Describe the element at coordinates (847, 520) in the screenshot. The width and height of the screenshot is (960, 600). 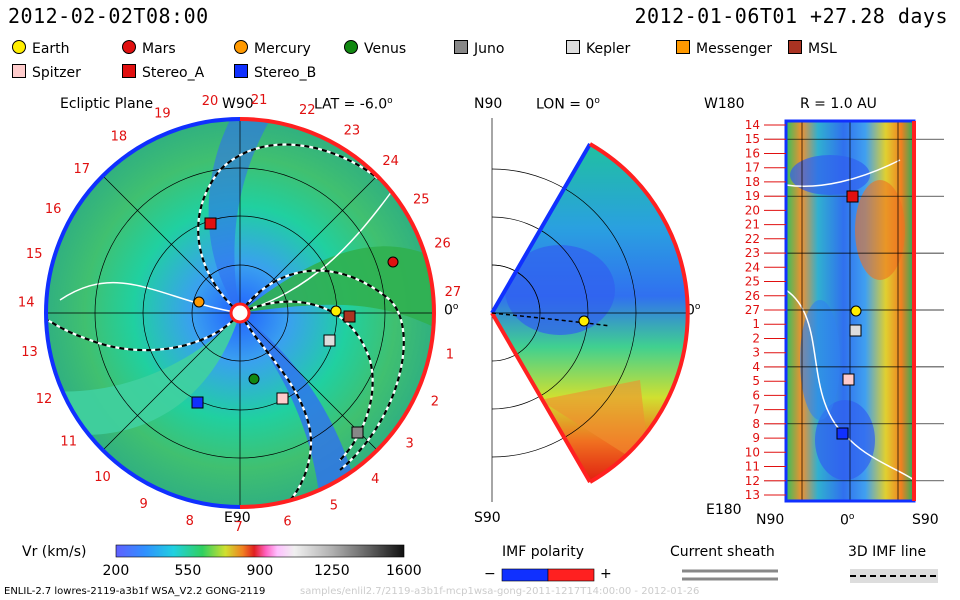
I see `synoptic-axis-zero: 0o` at that location.